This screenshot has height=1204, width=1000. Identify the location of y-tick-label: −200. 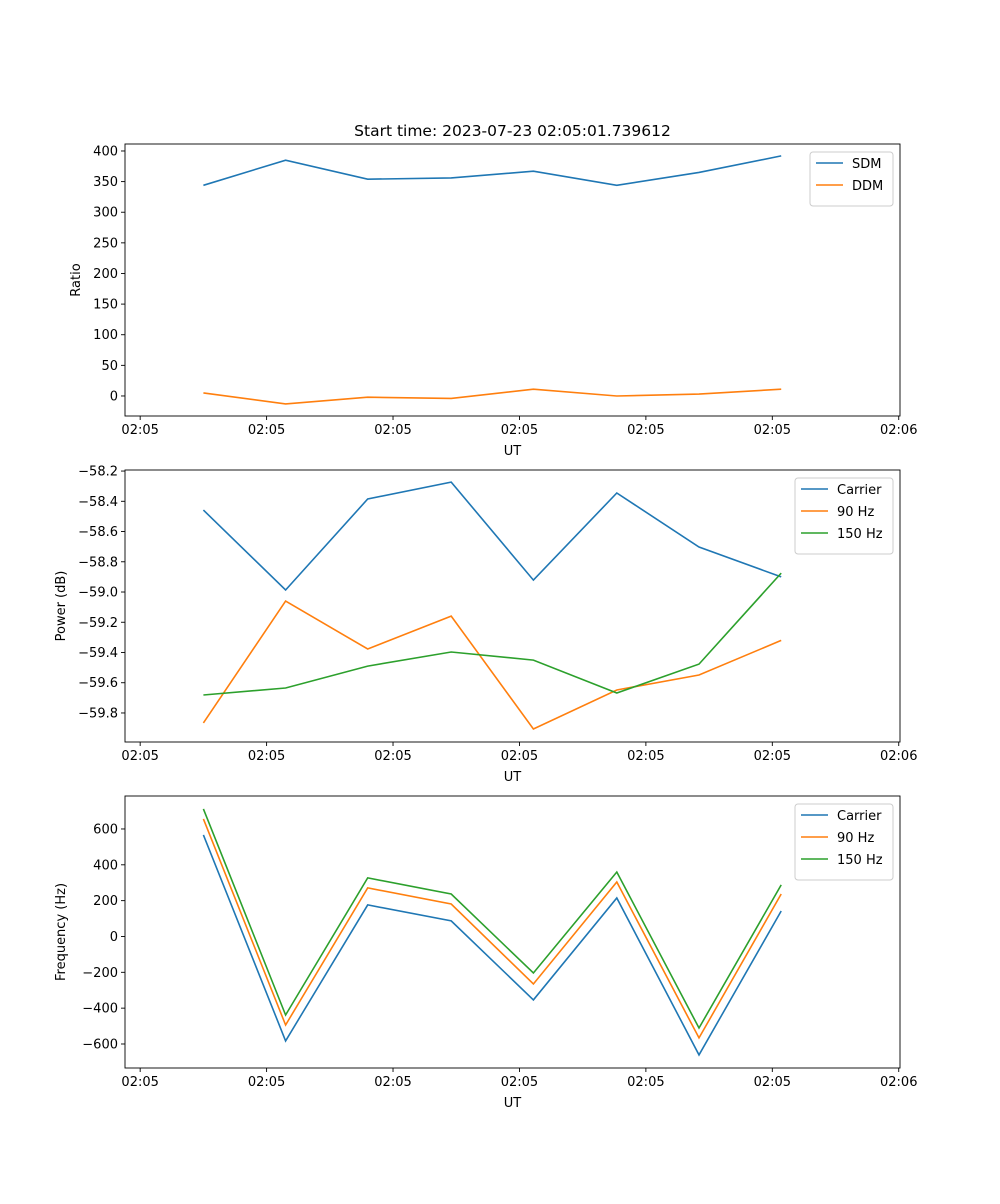
(100, 973).